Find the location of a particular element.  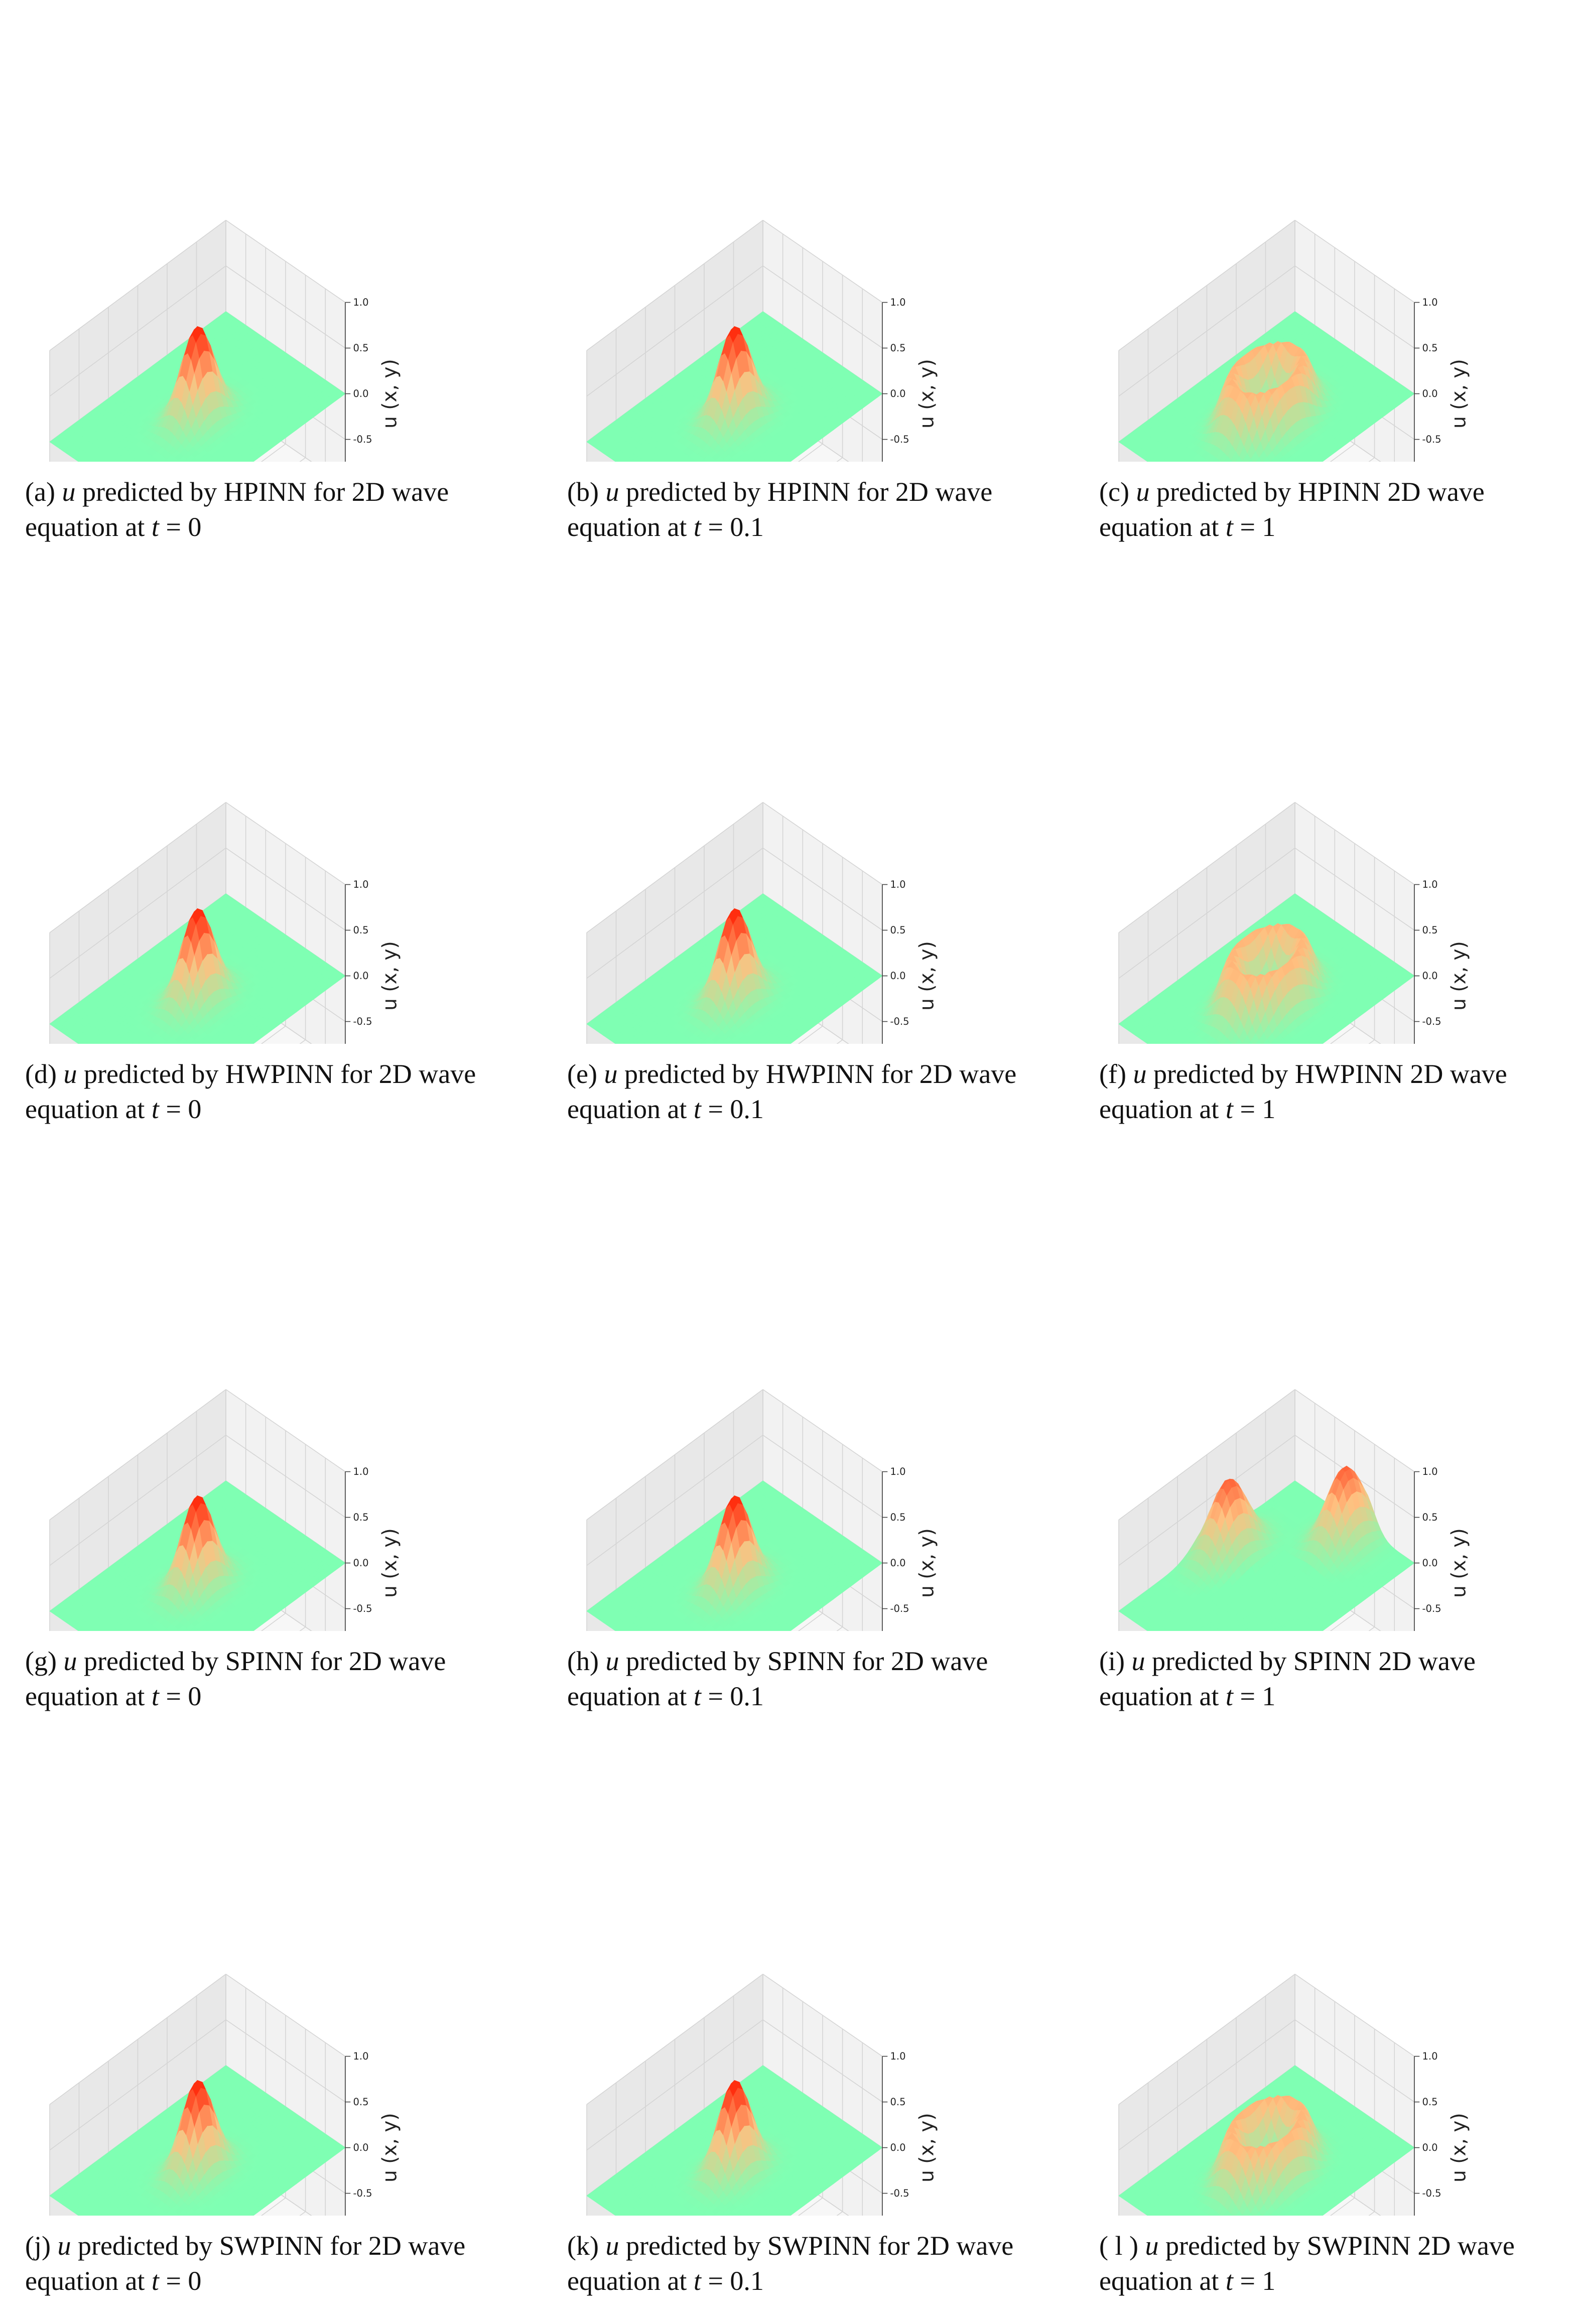

surface-e is located at coordinates (734, 968).